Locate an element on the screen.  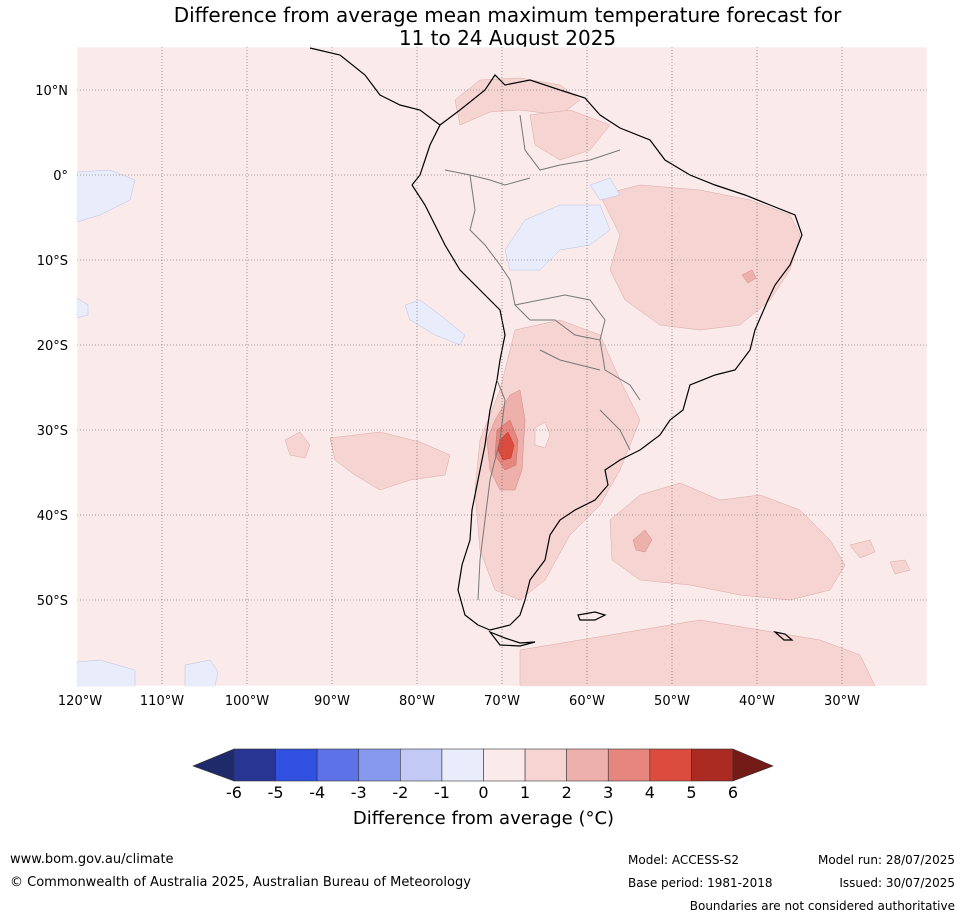
anomaly-region-cool-amazon is located at coordinates (557, 237).